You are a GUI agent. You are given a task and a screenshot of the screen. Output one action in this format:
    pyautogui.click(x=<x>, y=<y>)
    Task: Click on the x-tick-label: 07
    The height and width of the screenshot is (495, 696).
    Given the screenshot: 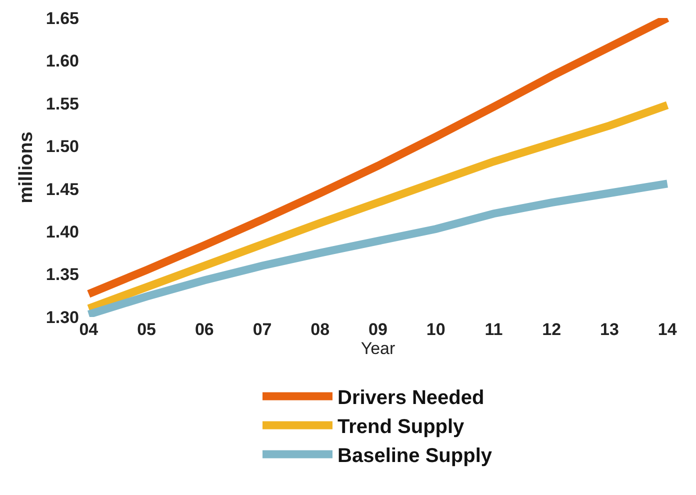 What is the action you would take?
    pyautogui.click(x=262, y=329)
    